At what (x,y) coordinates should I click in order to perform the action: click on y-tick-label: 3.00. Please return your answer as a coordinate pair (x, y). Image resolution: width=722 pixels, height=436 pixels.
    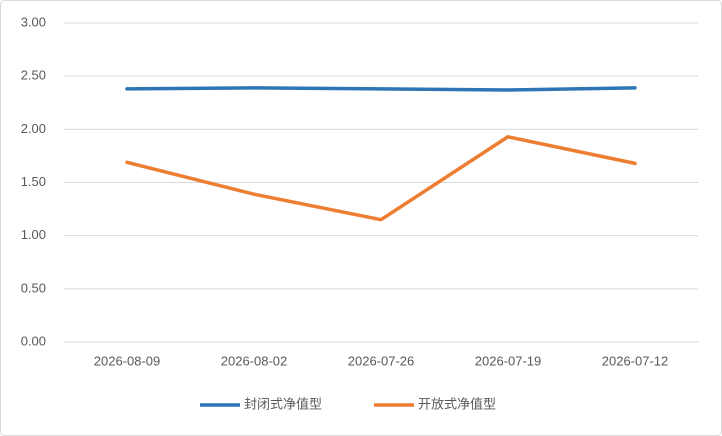
    Looking at the image, I should click on (33, 21).